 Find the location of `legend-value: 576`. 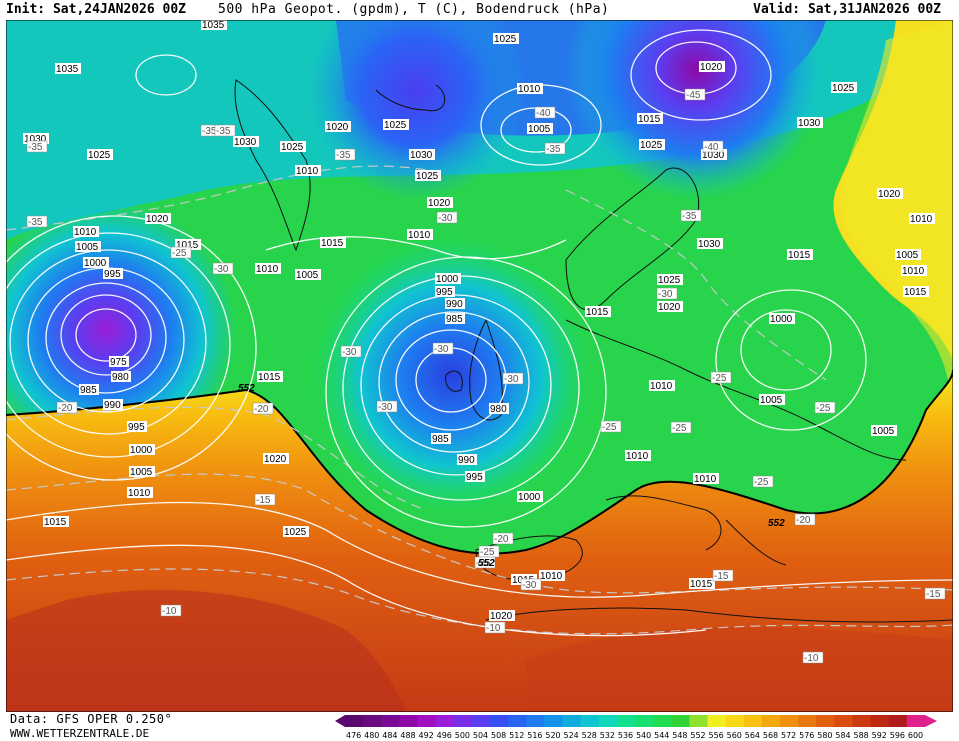

legend-value: 576 is located at coordinates (806, 735).